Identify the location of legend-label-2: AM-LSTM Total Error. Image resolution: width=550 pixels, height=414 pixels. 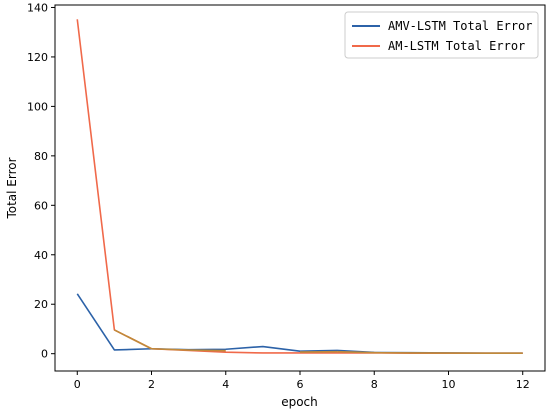
(456, 46).